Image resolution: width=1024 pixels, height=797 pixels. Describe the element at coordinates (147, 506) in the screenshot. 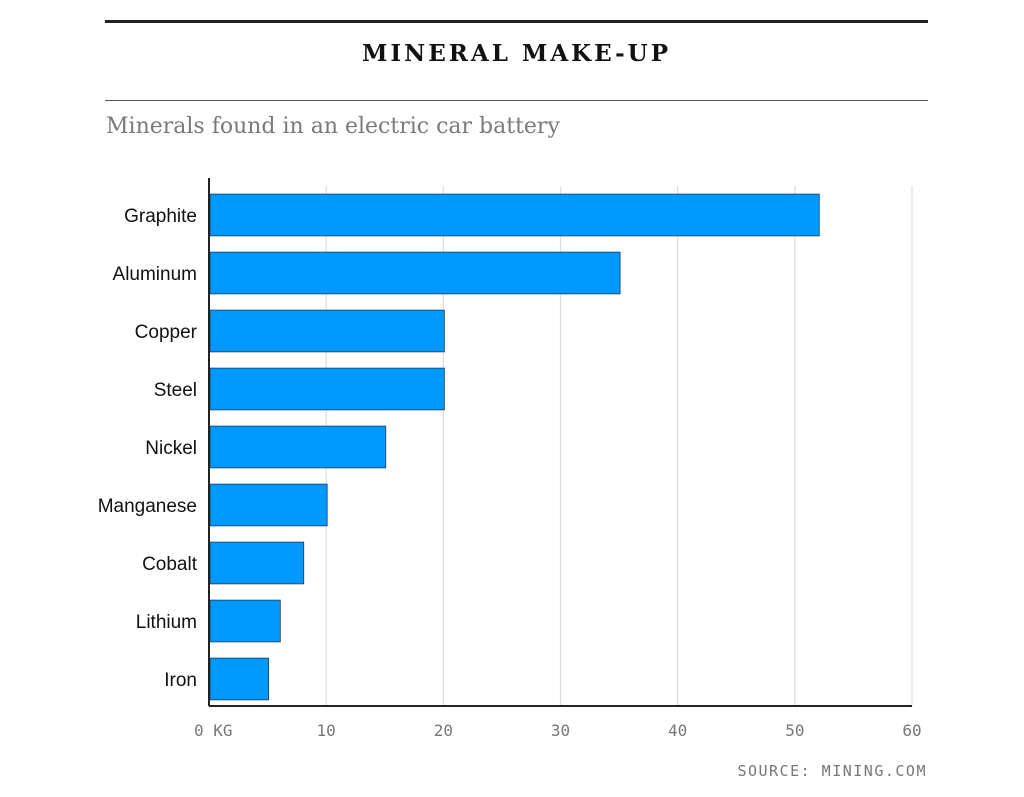

I see `category-label: Manganese` at that location.